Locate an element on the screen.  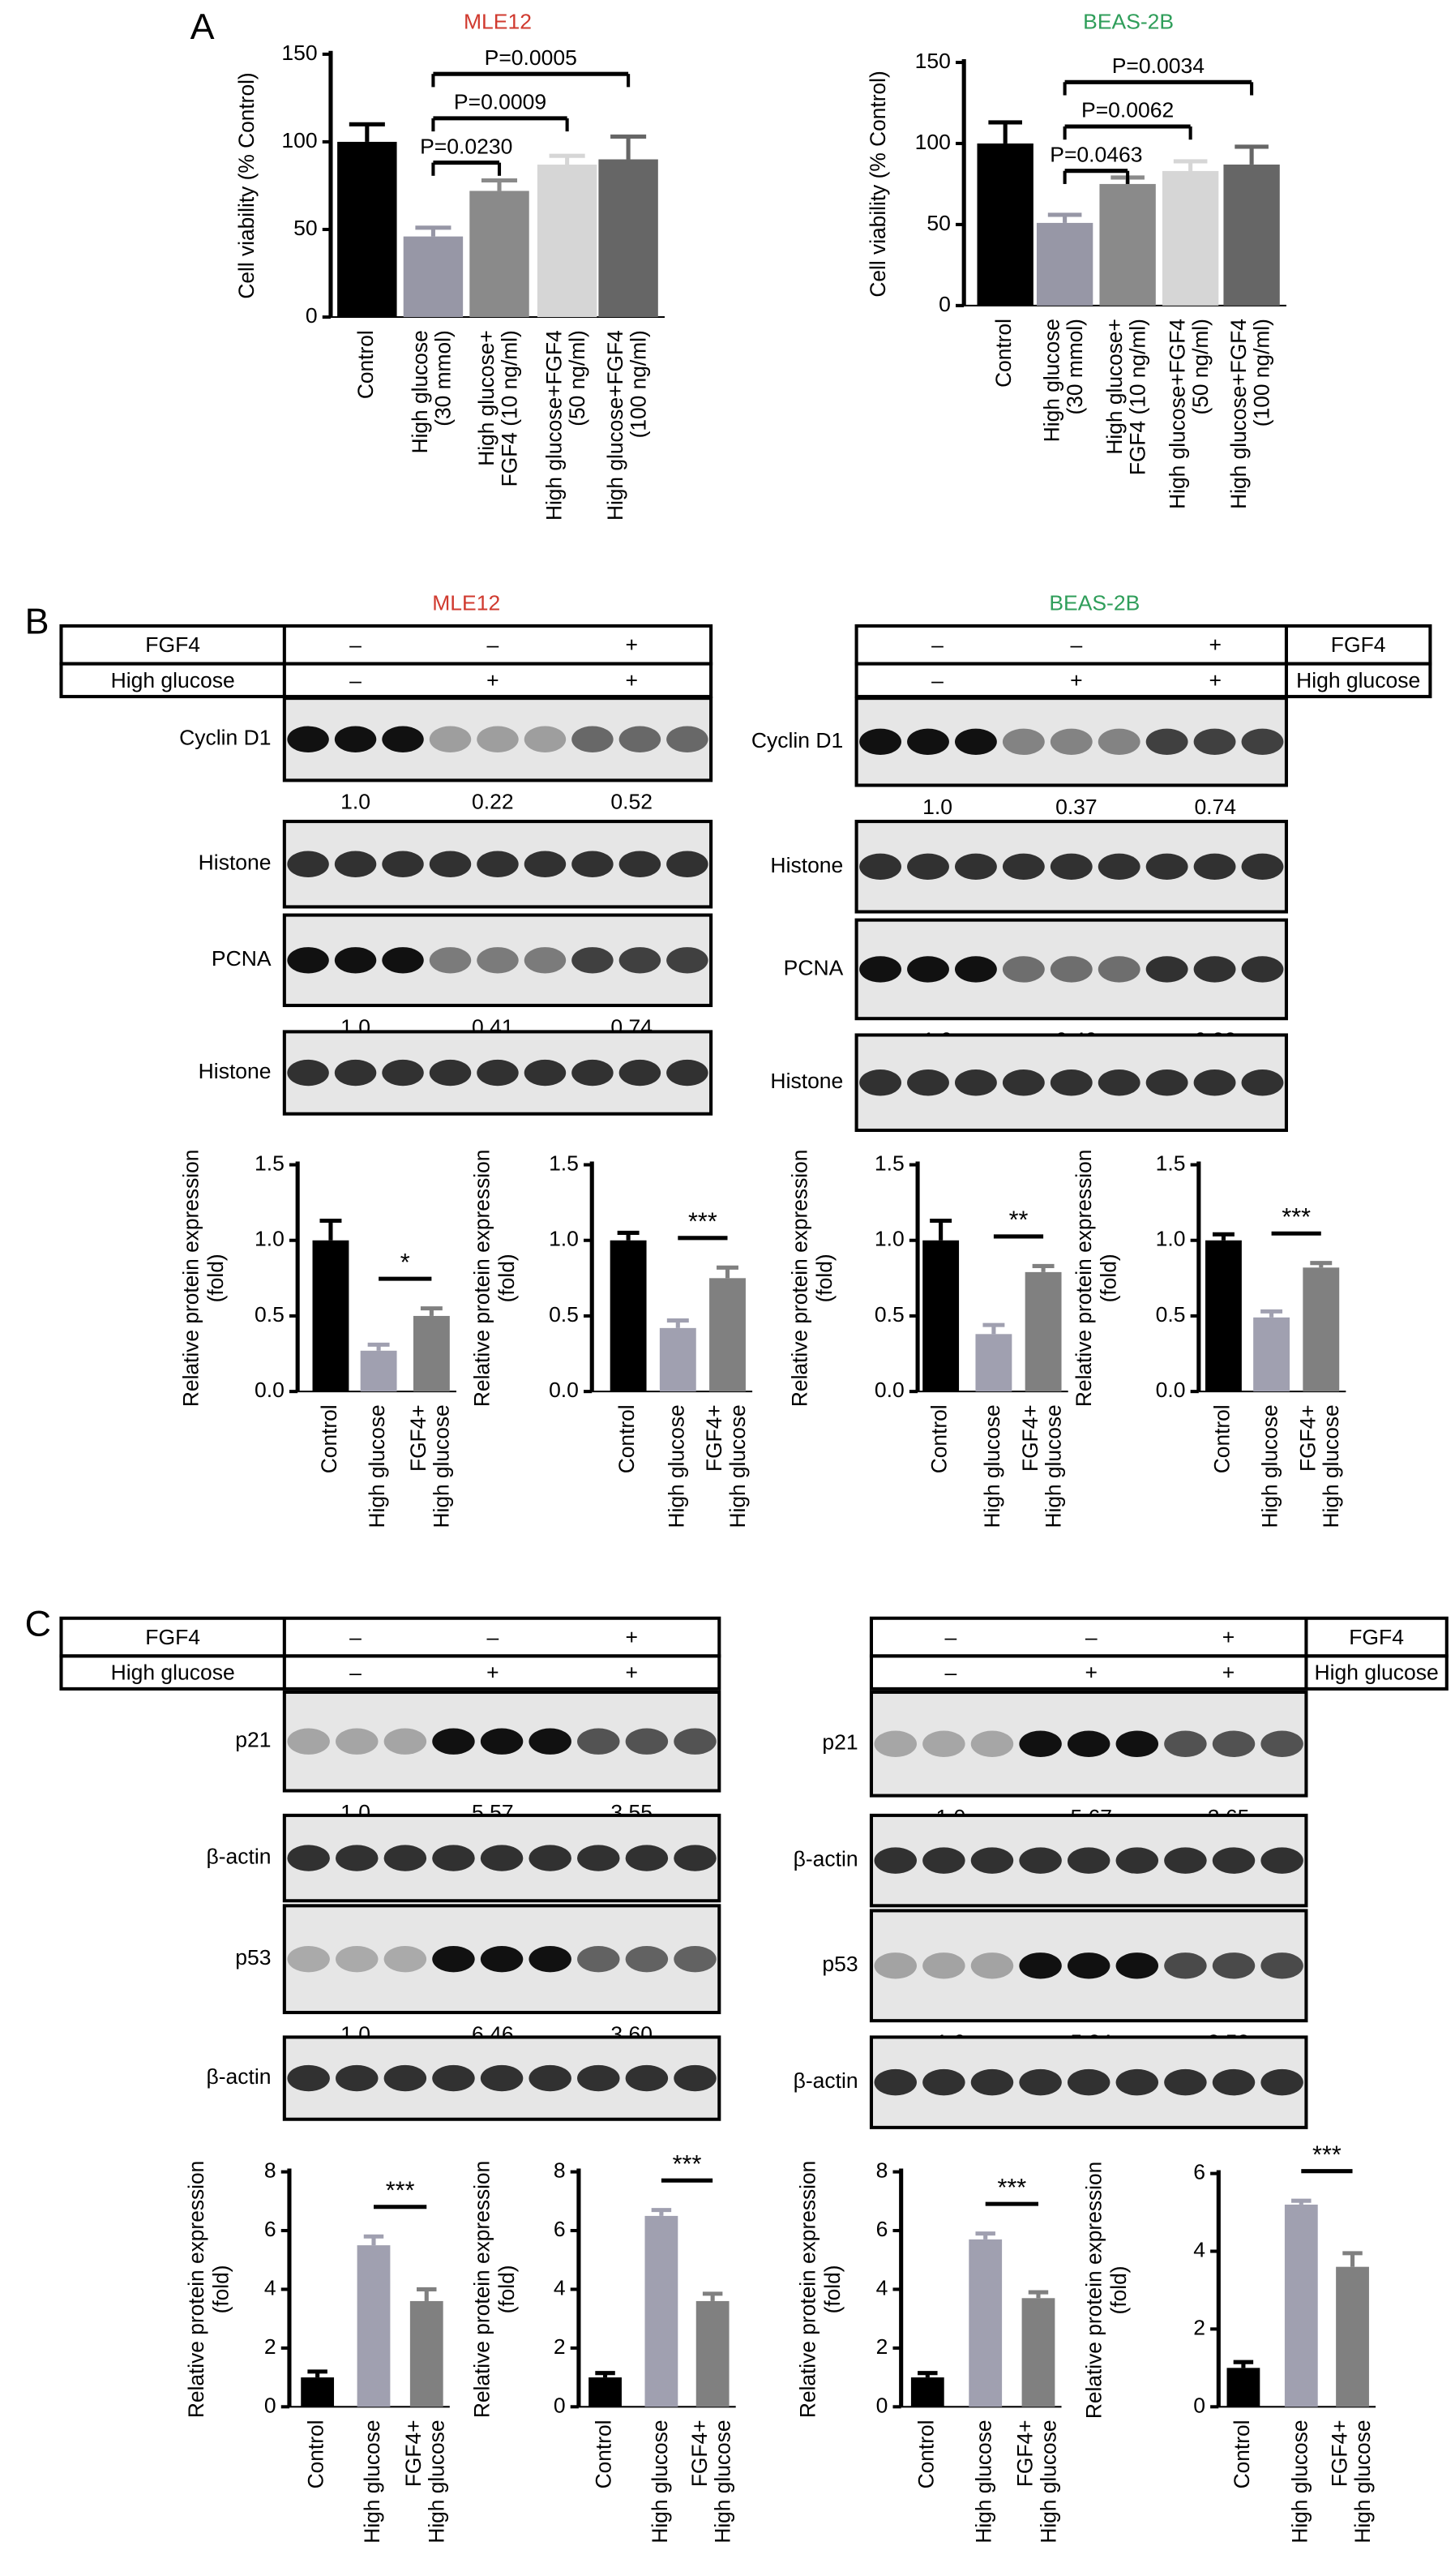
x-tick-label: High glucose+FGF4(100 ng/ml) is located at coordinates (627, 425).